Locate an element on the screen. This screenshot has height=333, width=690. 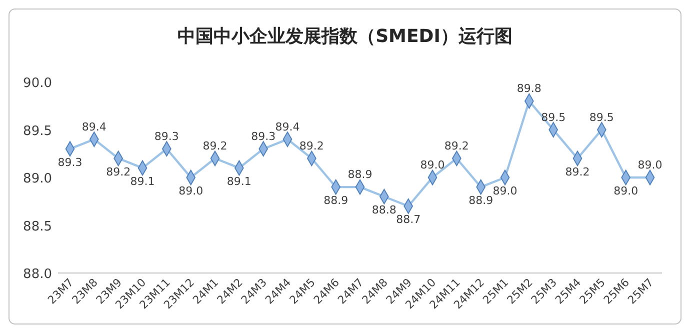
y-tick-label: 89.5 is located at coordinates (37, 131).